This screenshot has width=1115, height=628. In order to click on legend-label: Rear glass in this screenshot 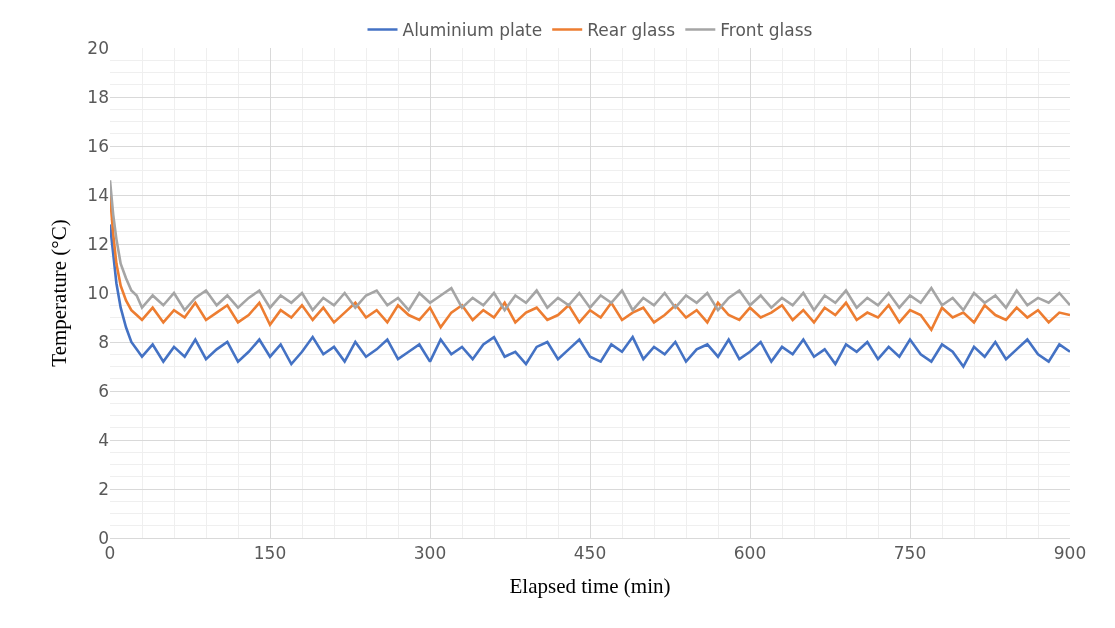, I will do `click(631, 30)`.